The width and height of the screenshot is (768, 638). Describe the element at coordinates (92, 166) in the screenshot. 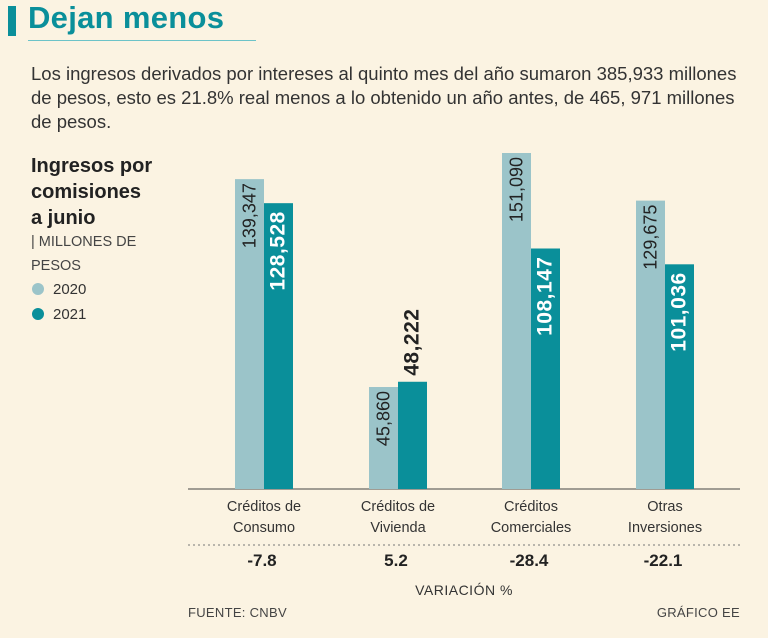

I see `legend-title-line: Ingresos por` at that location.